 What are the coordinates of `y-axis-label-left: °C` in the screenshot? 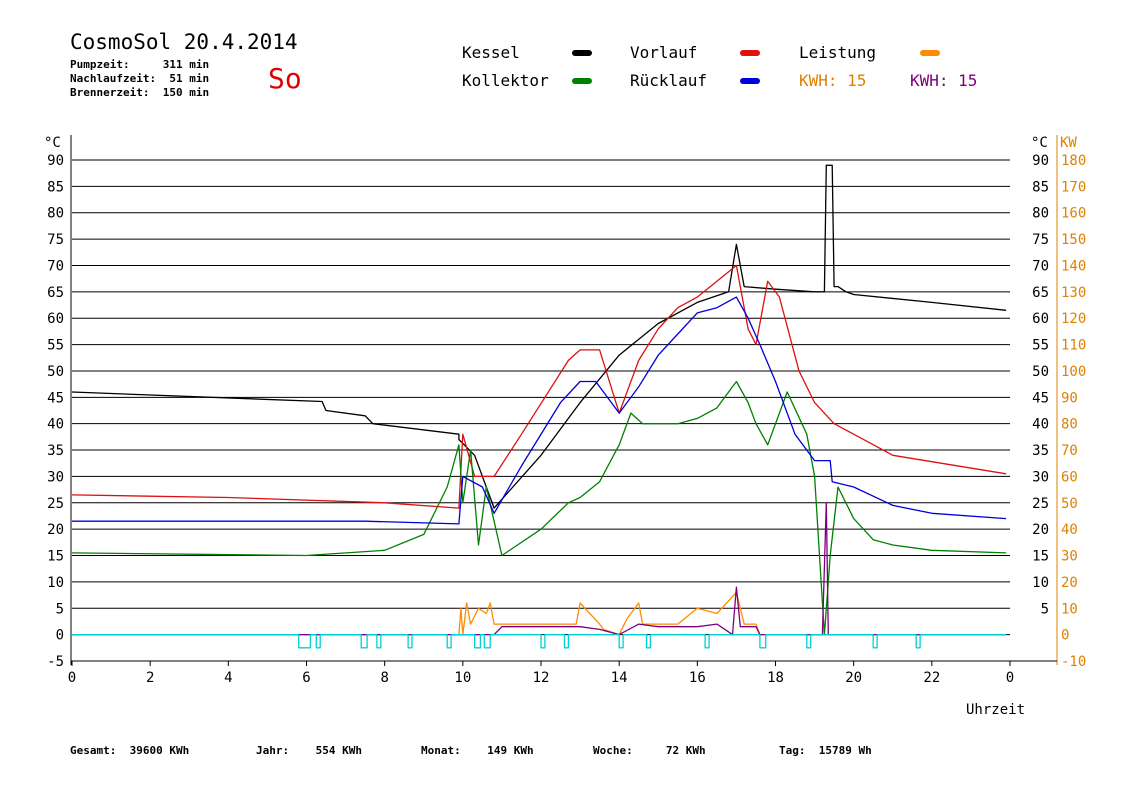 It's located at (52, 143).